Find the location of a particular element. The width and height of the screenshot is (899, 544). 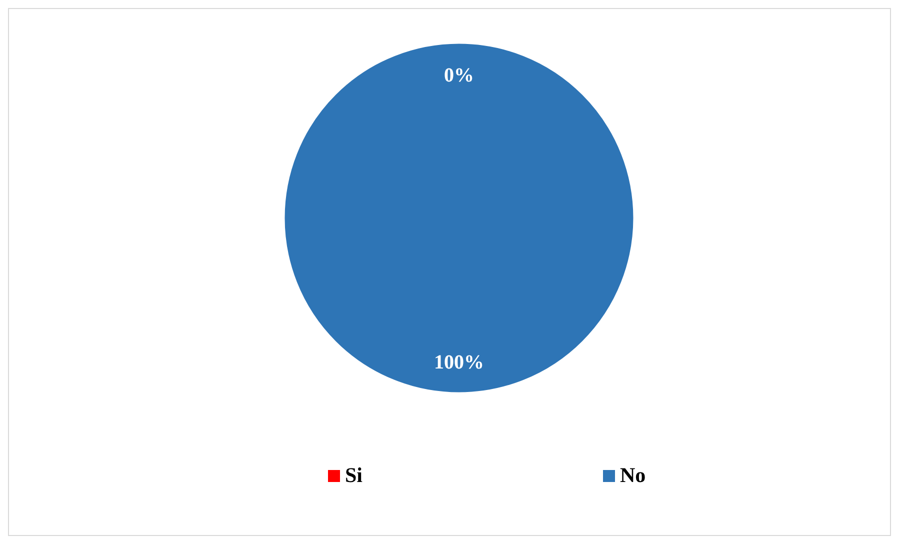

data-label: 100% is located at coordinates (459, 363).